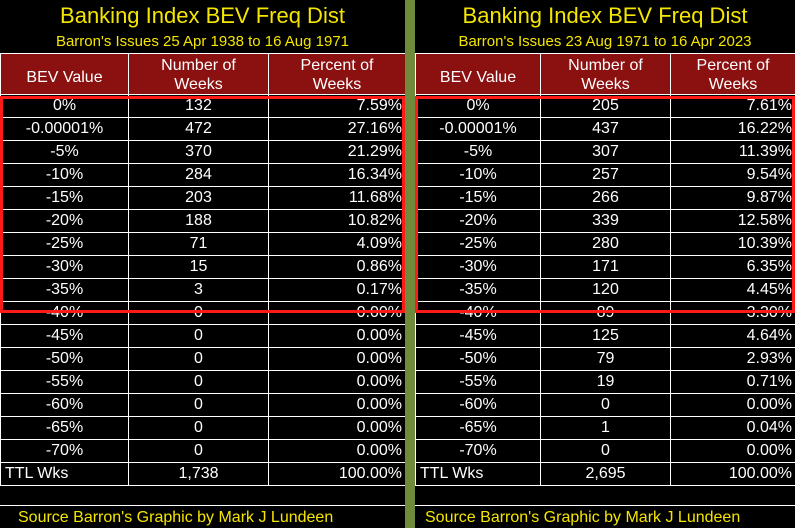 This screenshot has width=795, height=528. What do you see at coordinates (605, 336) in the screenshot?
I see `table-row: -45% 125 4.64%` at bounding box center [605, 336].